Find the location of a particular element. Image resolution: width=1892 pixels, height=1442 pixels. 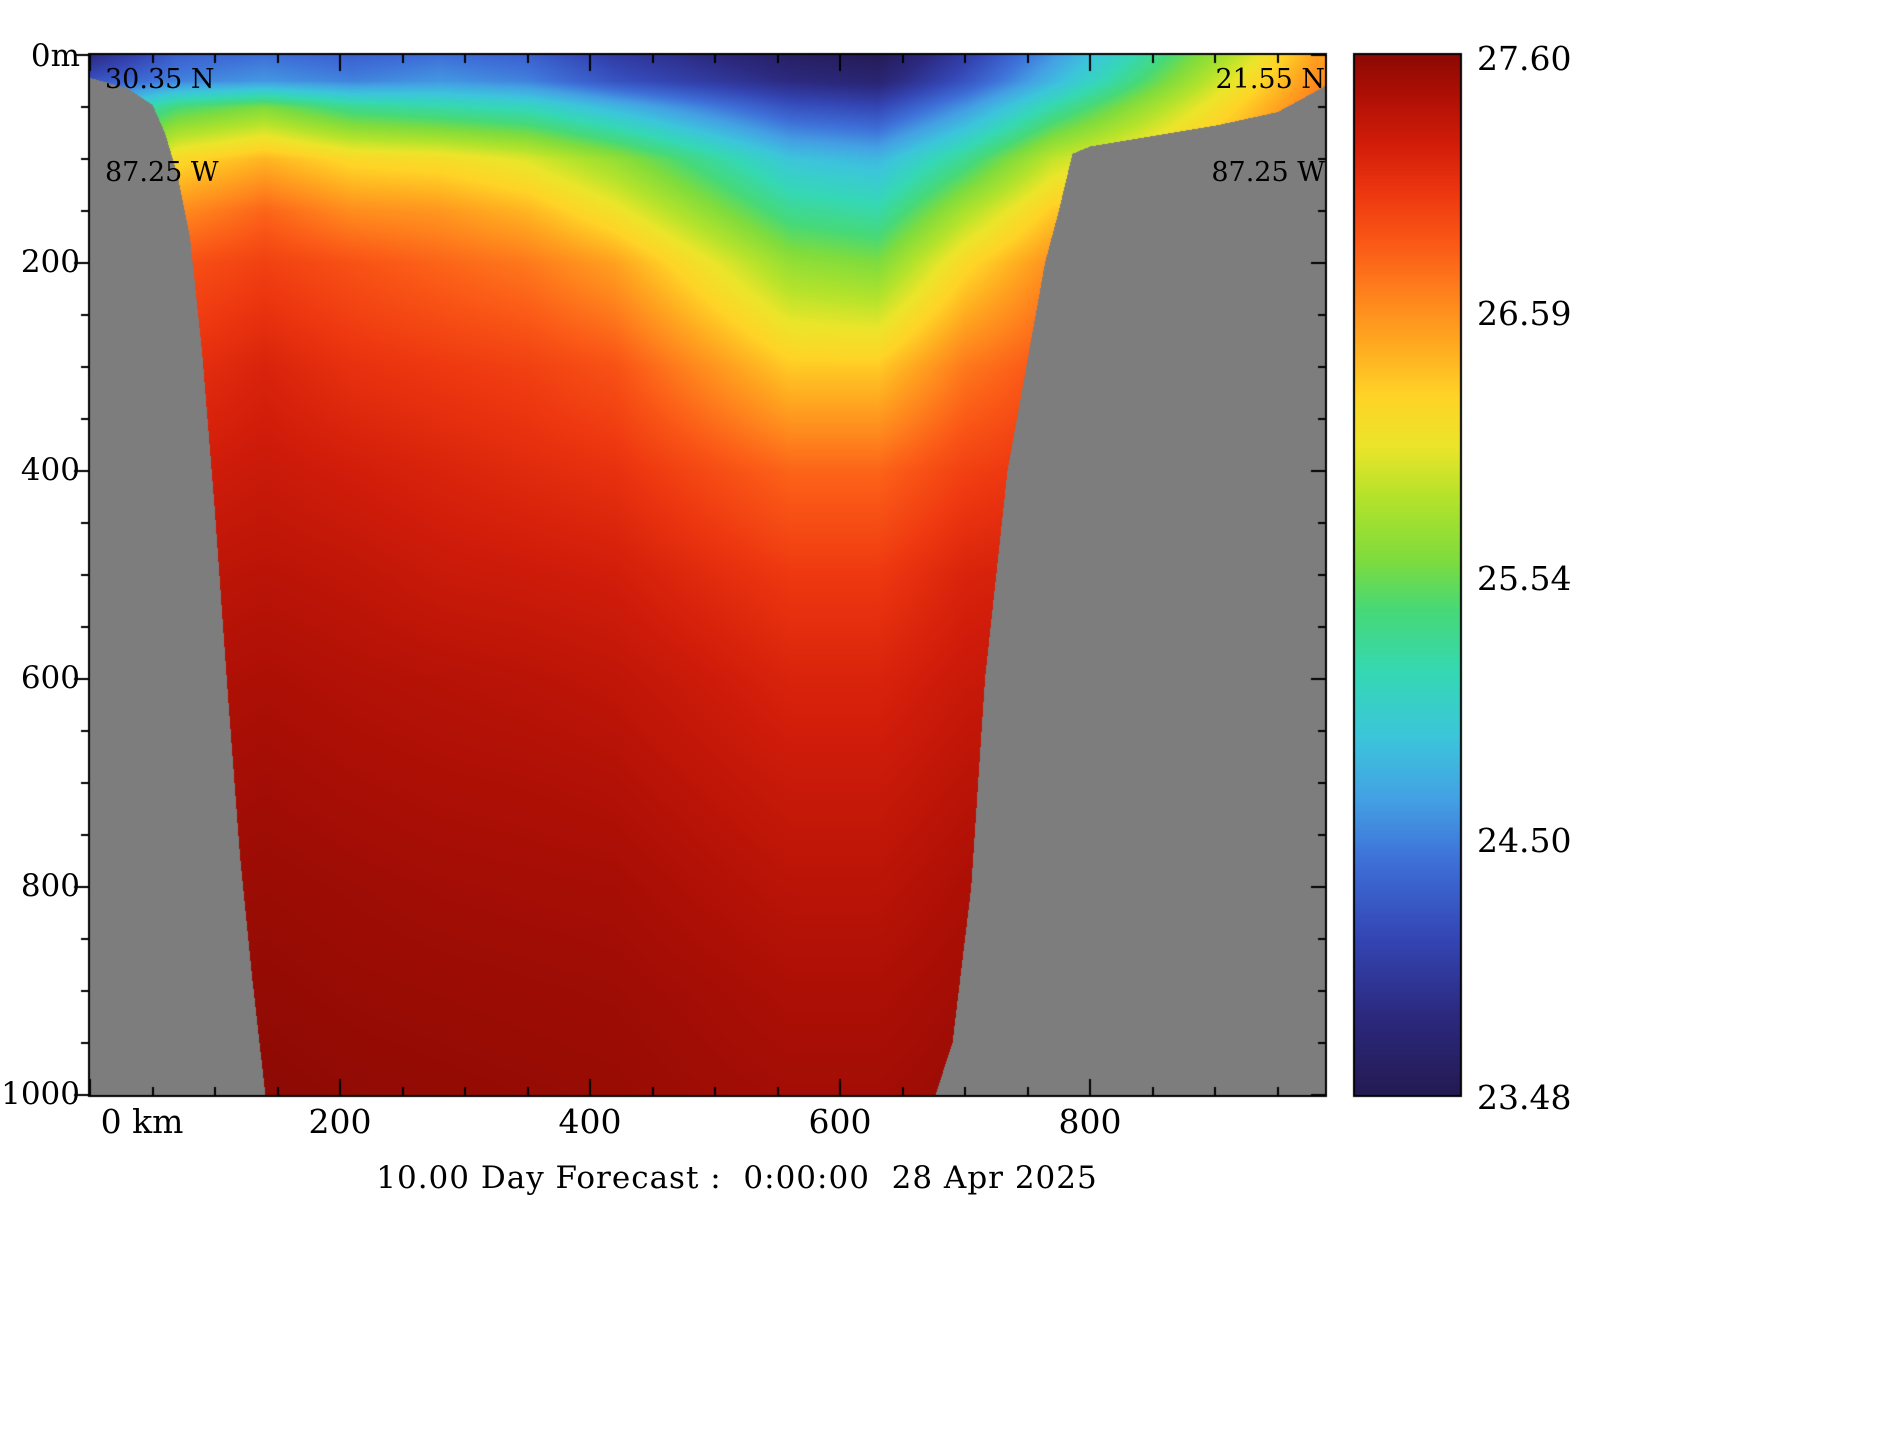

x-axis-label-200: 200 is located at coordinates (340, 1121).